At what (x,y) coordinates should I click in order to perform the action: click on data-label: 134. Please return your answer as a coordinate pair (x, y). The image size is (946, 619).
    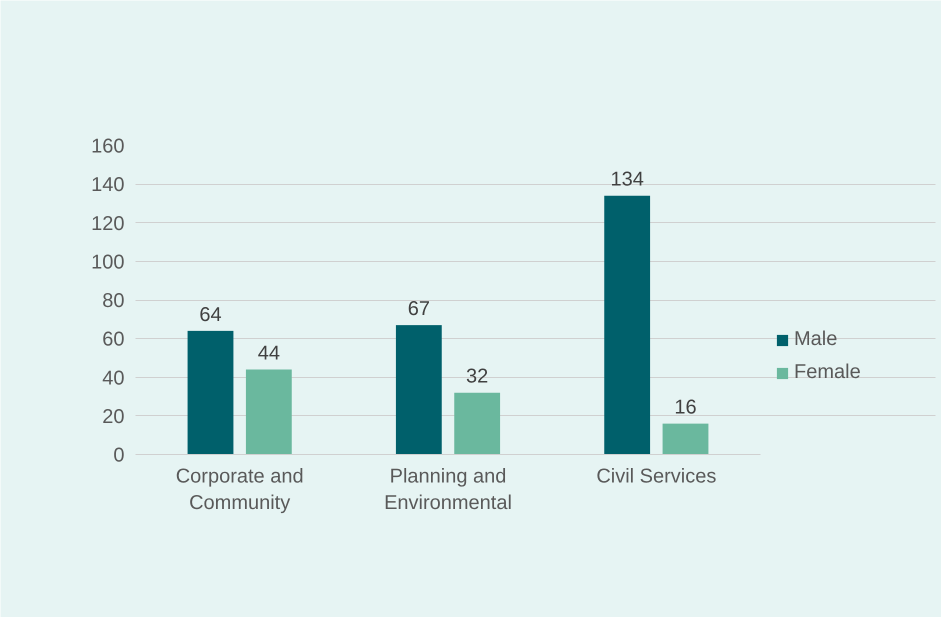
    Looking at the image, I should click on (627, 179).